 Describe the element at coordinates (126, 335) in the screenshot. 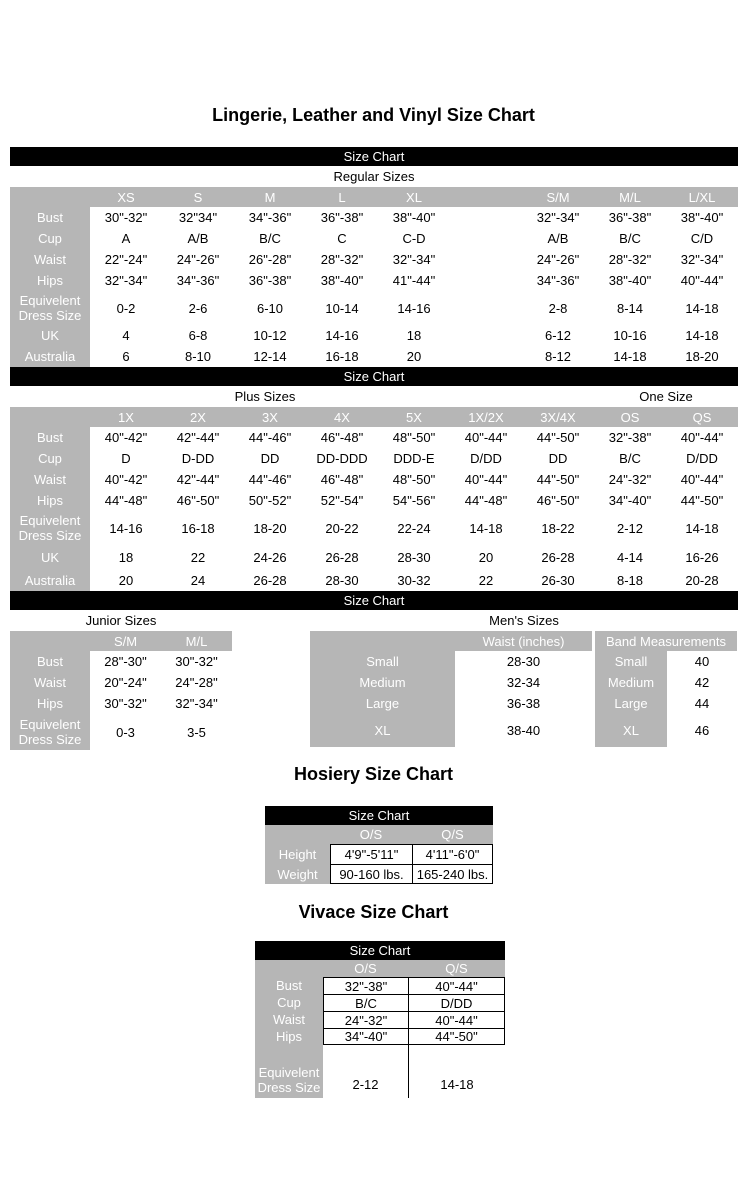

I see `cell: 4` at that location.